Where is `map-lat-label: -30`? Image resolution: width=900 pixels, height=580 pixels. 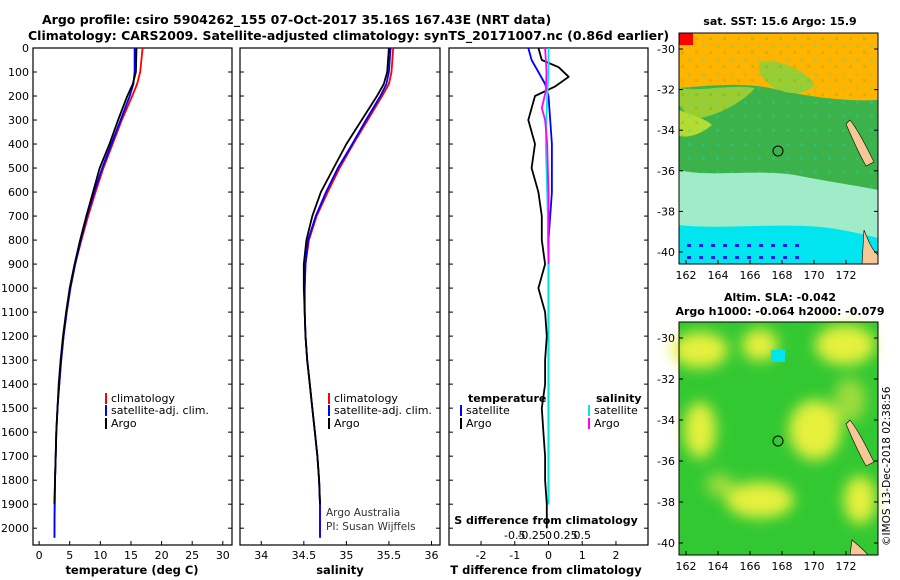
map-lat-label: -30 is located at coordinates (666, 49).